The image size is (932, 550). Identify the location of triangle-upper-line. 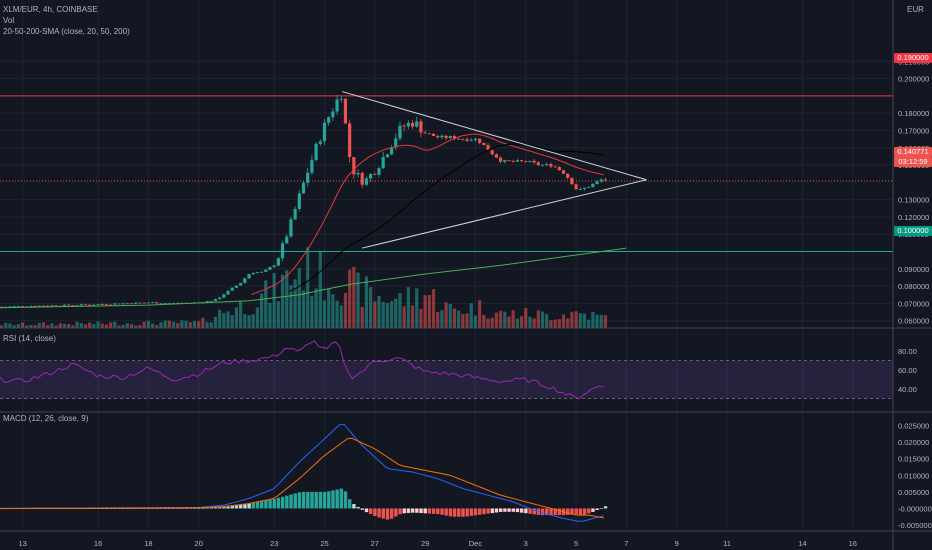
(494, 136).